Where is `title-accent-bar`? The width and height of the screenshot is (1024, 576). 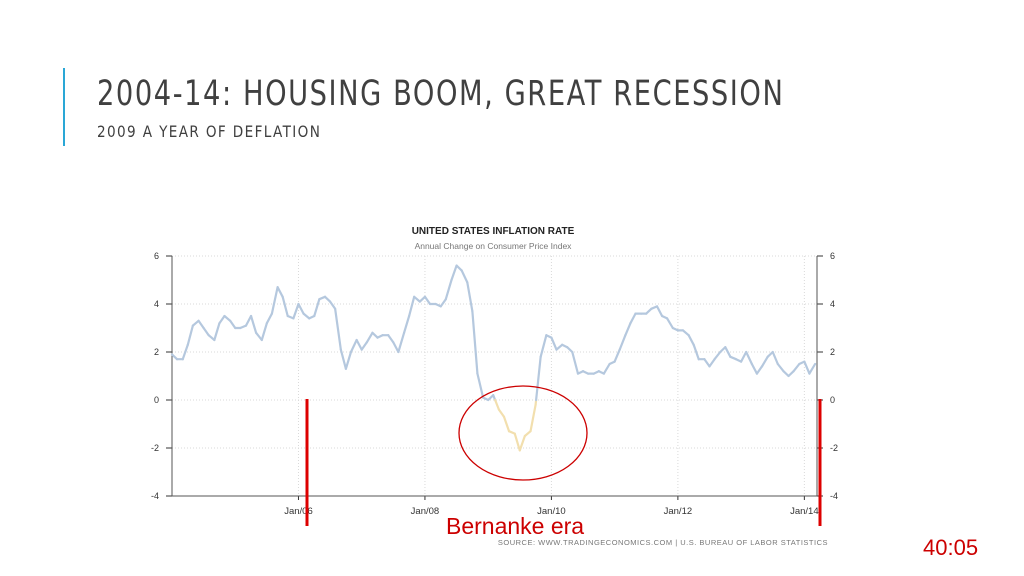 title-accent-bar is located at coordinates (64, 107).